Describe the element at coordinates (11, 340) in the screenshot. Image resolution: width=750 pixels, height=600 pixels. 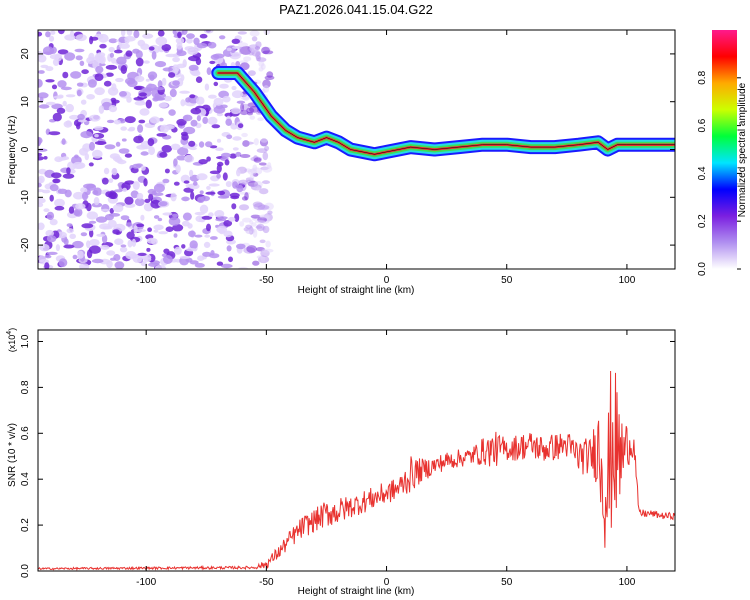
I see `svg-text: (x104)` at that location.